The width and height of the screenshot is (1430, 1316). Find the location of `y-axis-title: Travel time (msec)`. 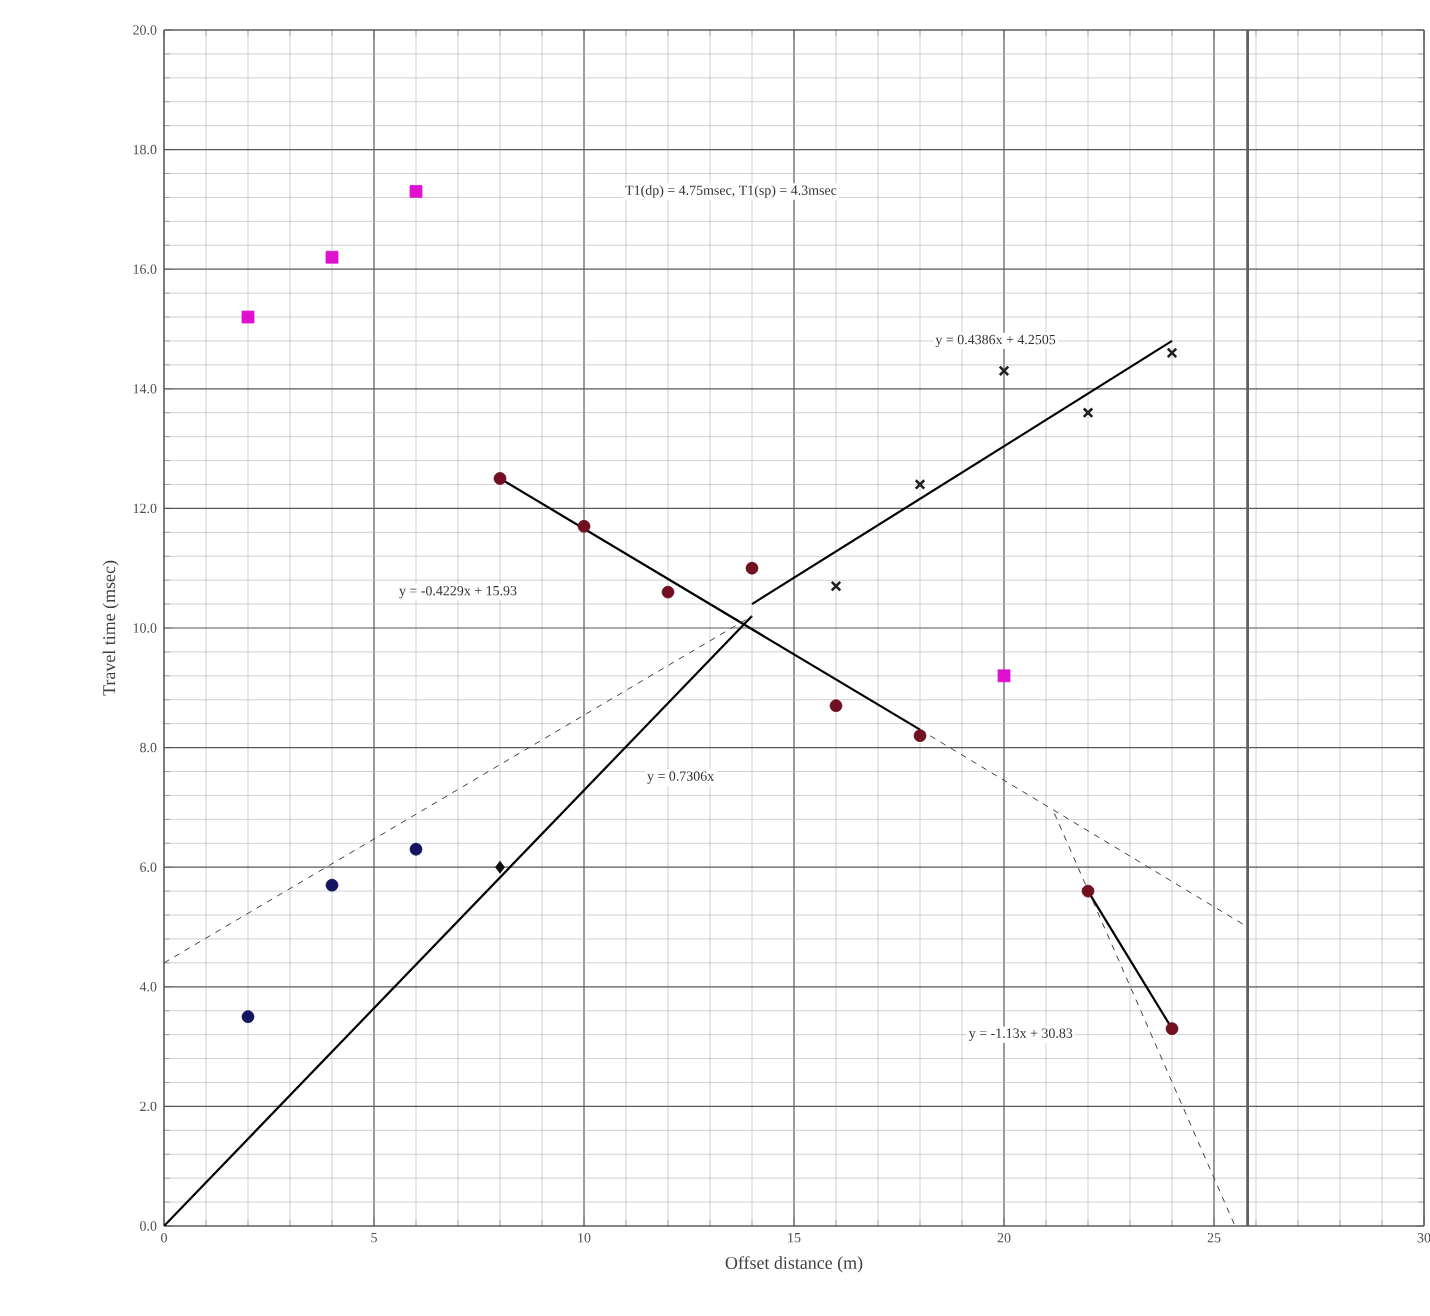

y-axis-title: Travel time (msec) is located at coordinates (110, 628).